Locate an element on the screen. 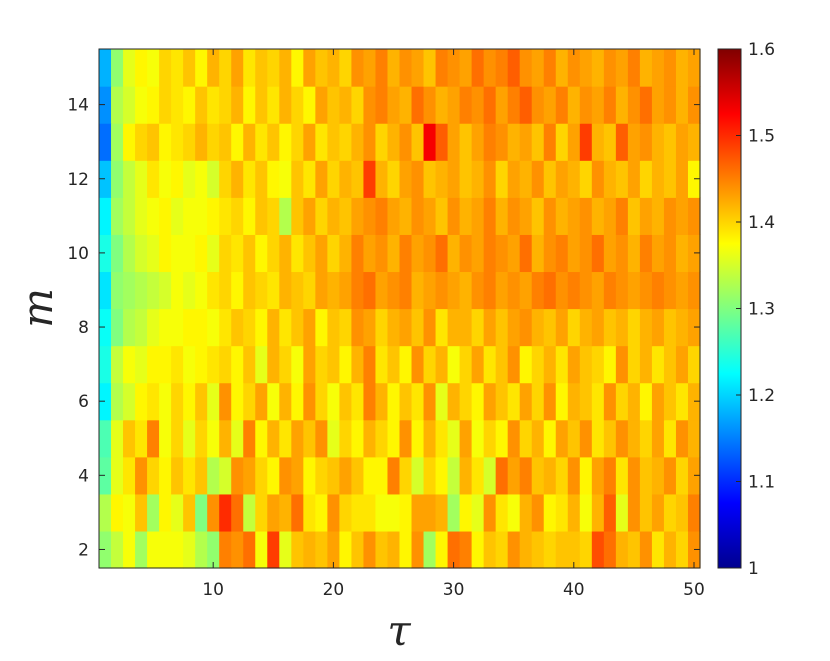  y-tick-label: 2 is located at coordinates (83, 550).